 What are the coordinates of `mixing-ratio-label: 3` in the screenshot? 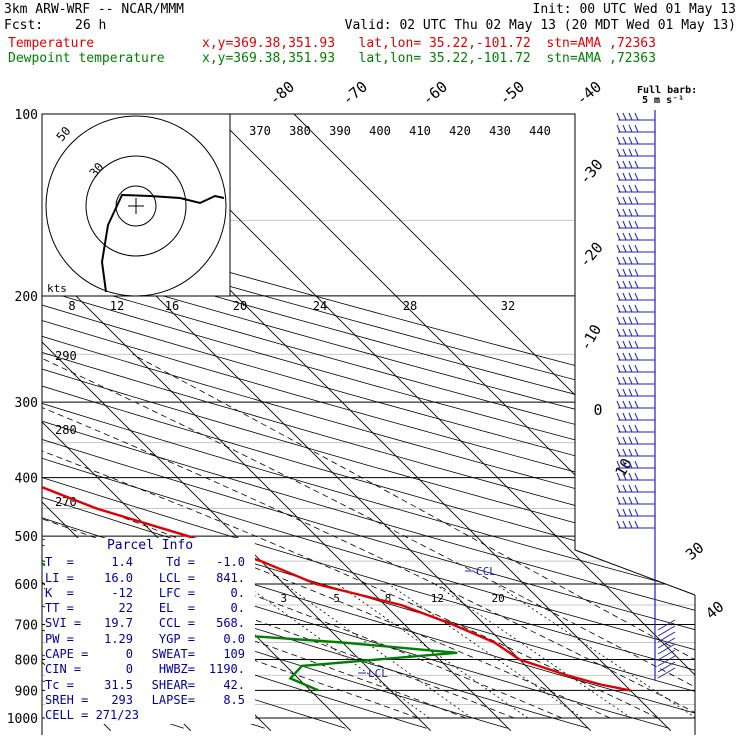 It's located at (283, 598).